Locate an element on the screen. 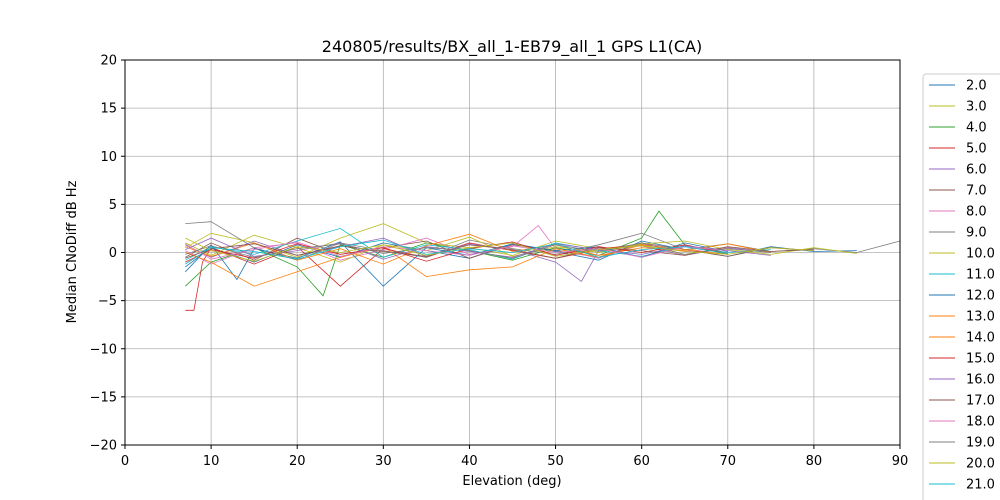 The height and width of the screenshot is (500, 1000). x-tick-label: 90 is located at coordinates (900, 461).